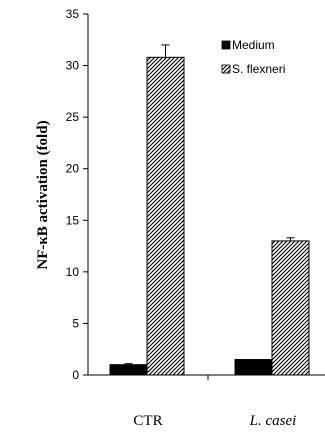 The width and height of the screenshot is (325, 436). Describe the element at coordinates (226, 45) in the screenshot. I see `legend-swatch-medium` at that location.